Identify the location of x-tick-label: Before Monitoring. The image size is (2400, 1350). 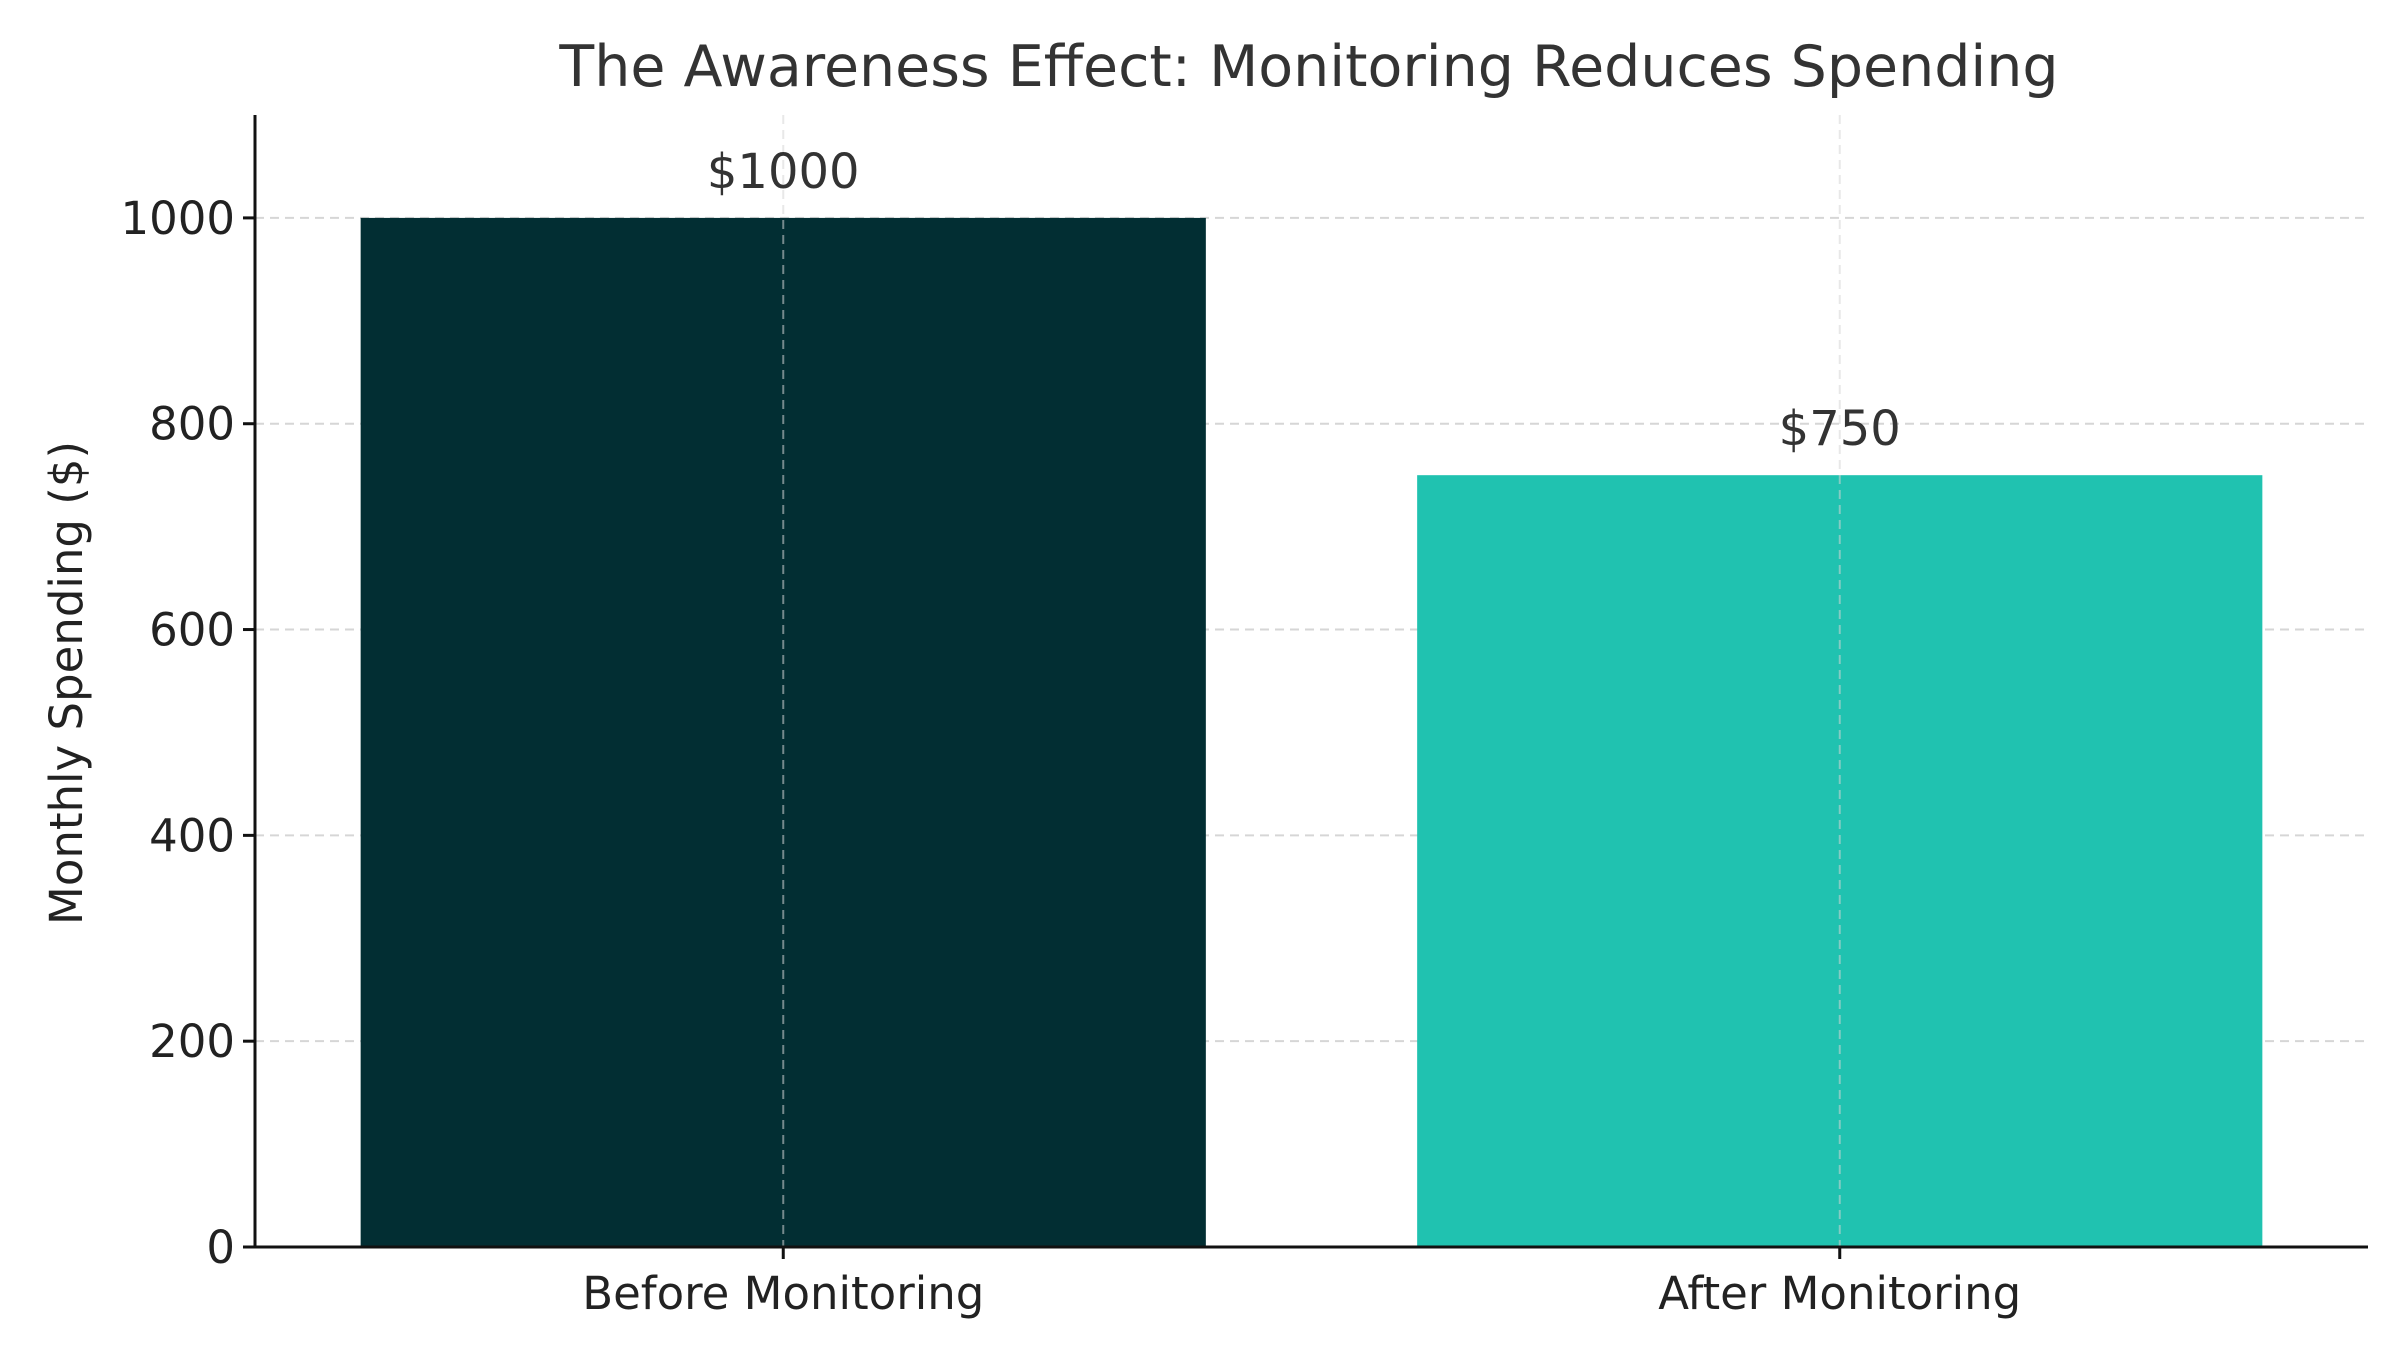
(783, 1293).